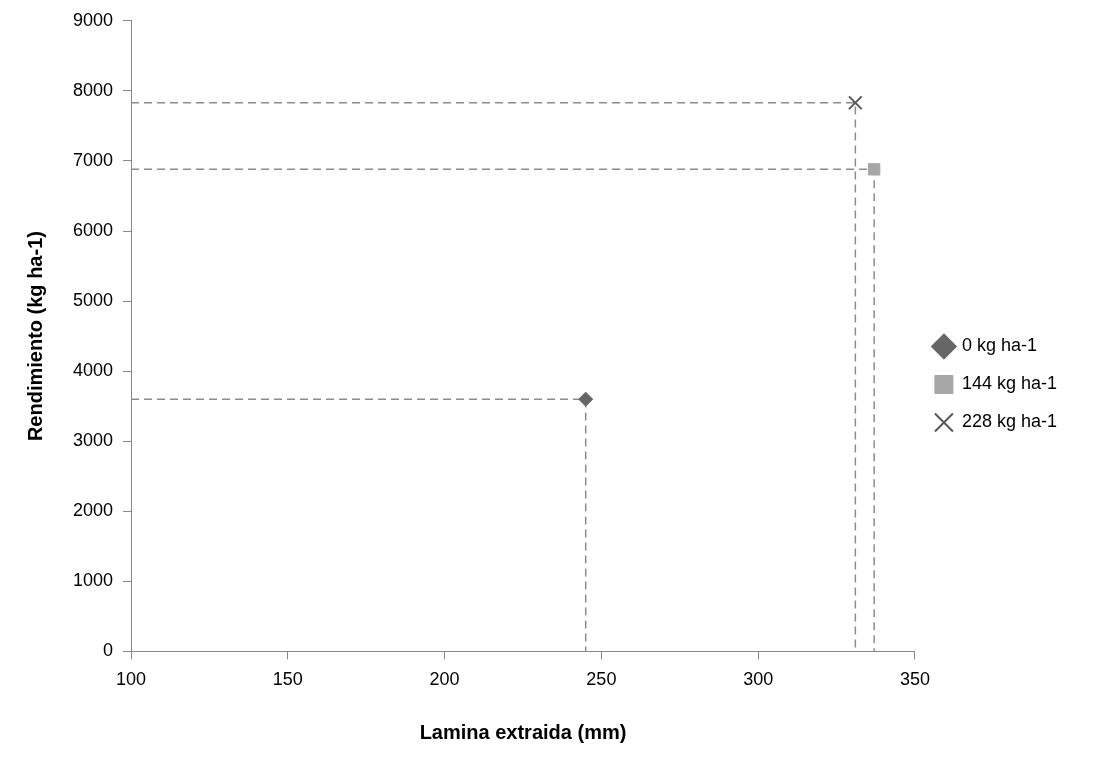 The height and width of the screenshot is (769, 1107). I want to click on y-tick-label: 5000, so click(93, 300).